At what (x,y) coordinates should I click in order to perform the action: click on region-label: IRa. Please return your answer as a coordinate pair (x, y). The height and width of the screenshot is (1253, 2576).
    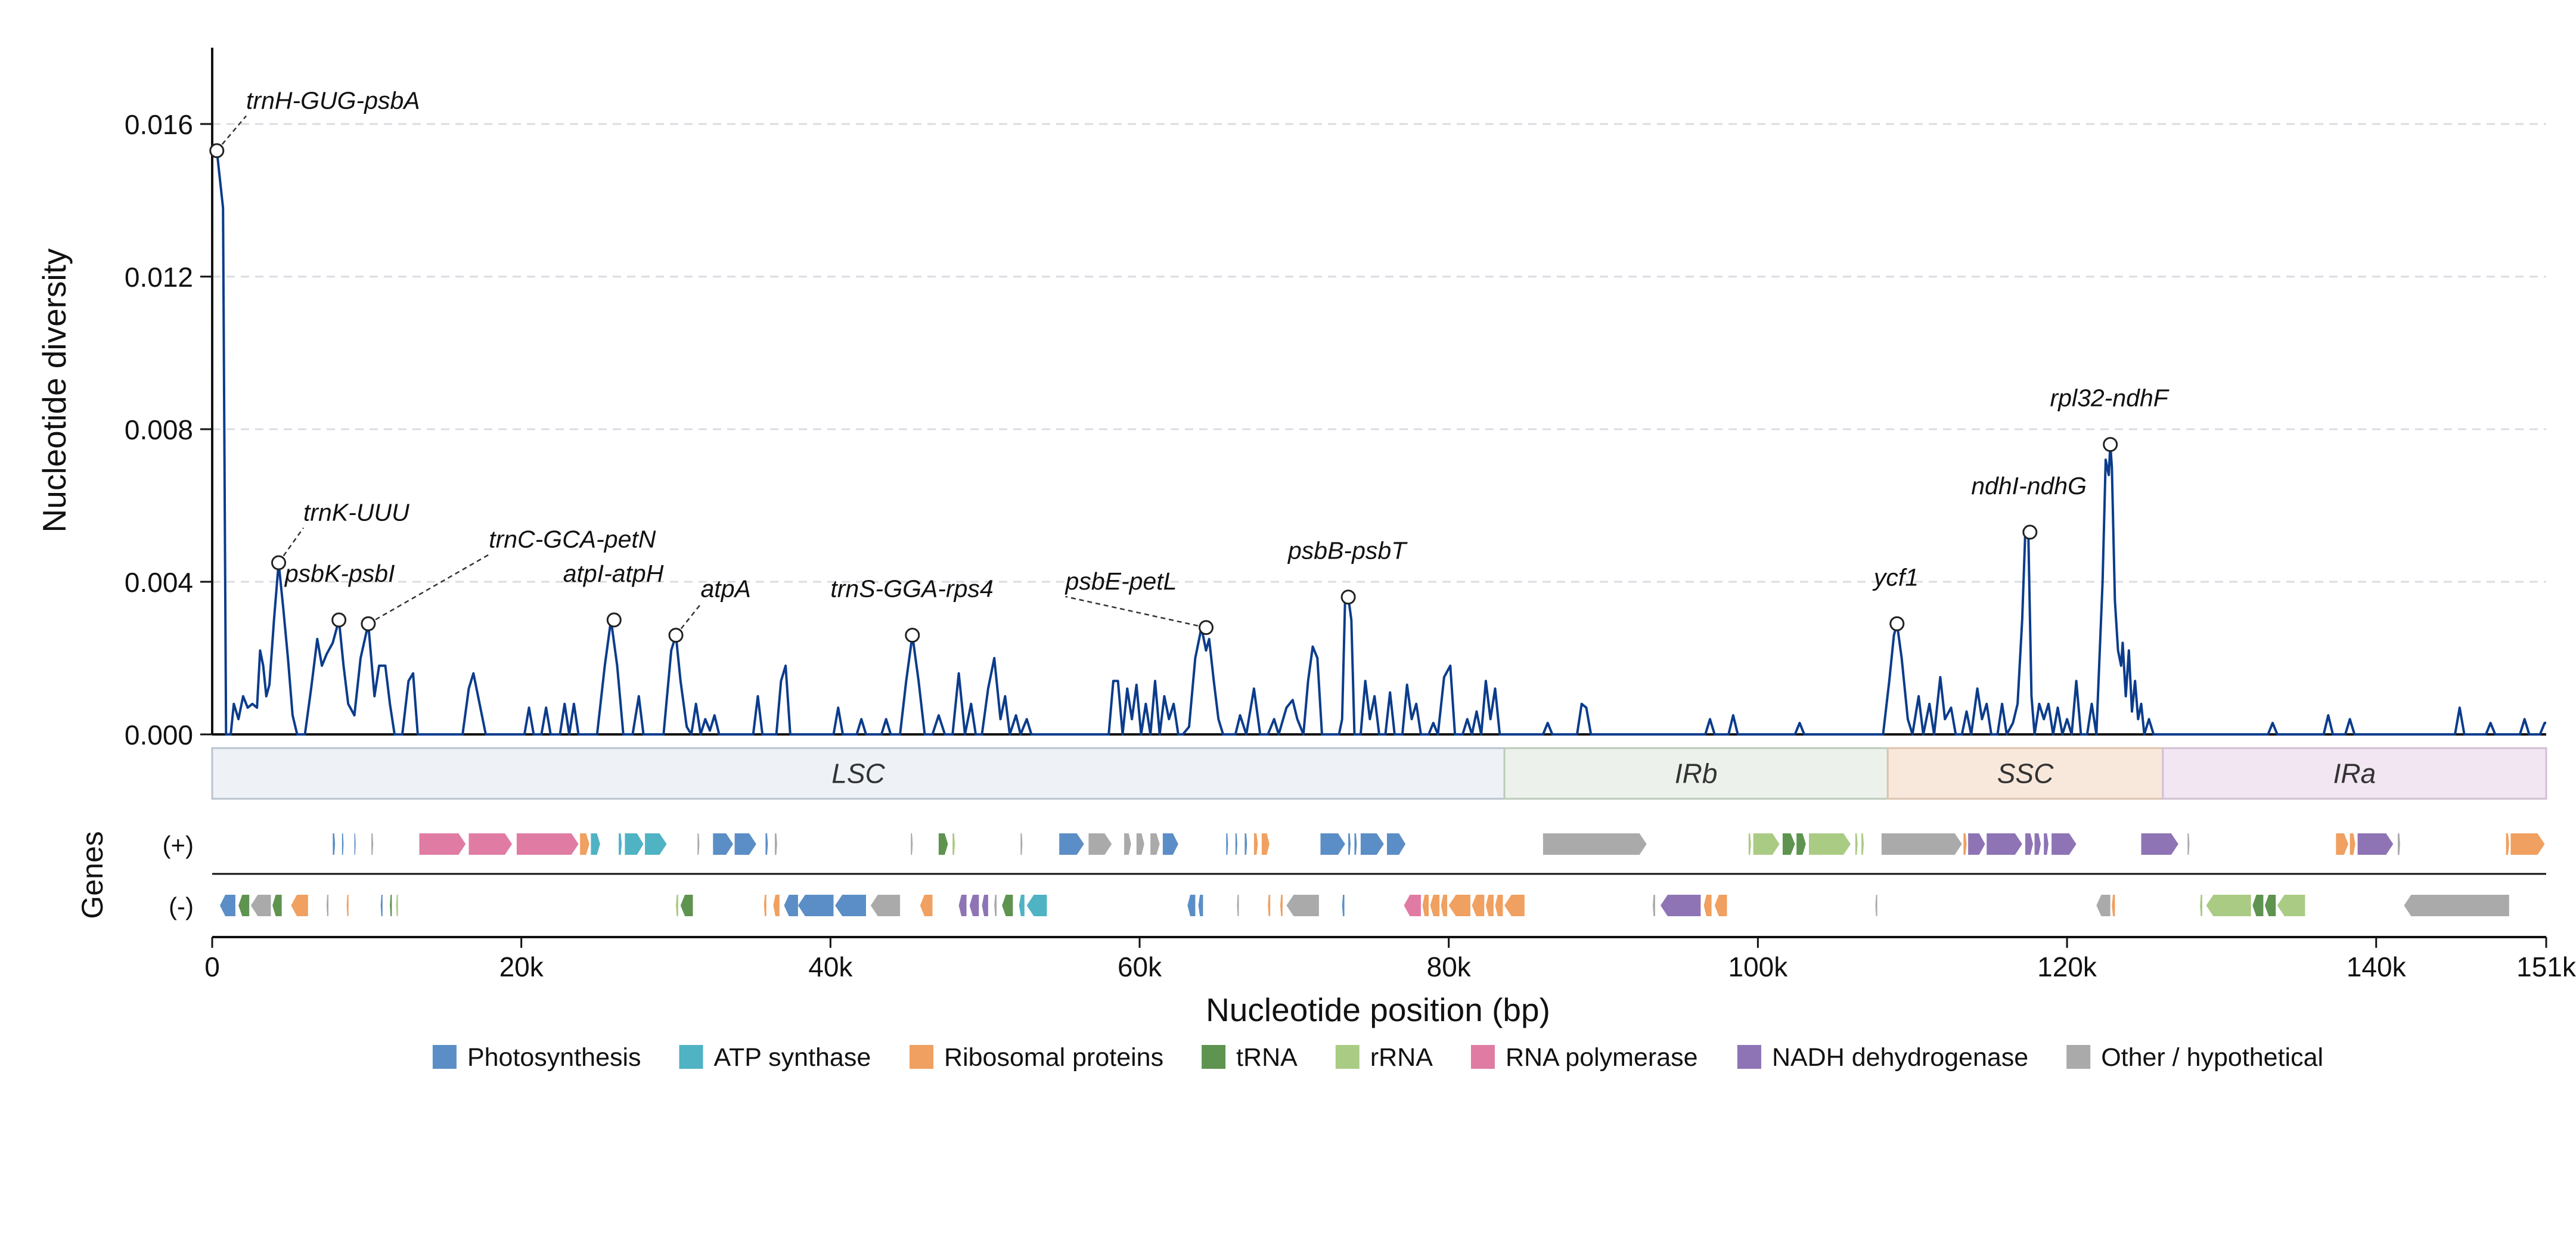
    Looking at the image, I should click on (2355, 773).